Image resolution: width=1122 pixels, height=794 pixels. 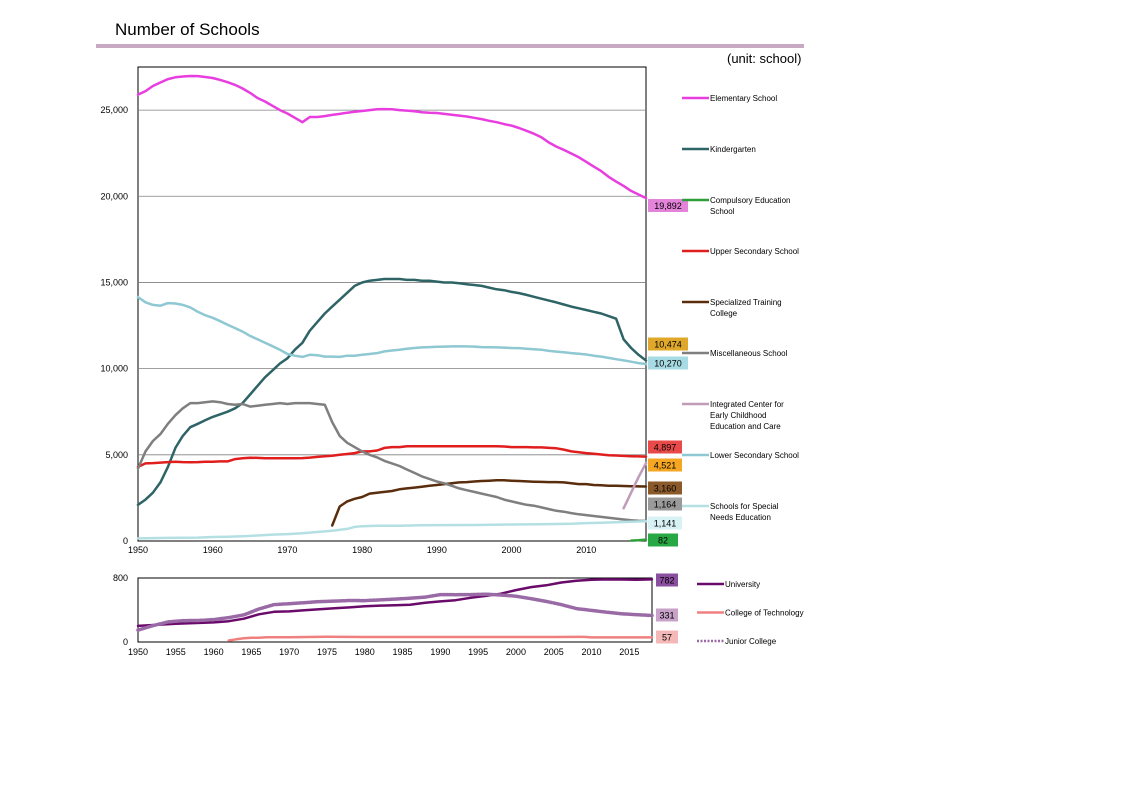 What do you see at coordinates (592, 652) in the screenshot?
I see `higher-ed-x-tick-label: 2010` at bounding box center [592, 652].